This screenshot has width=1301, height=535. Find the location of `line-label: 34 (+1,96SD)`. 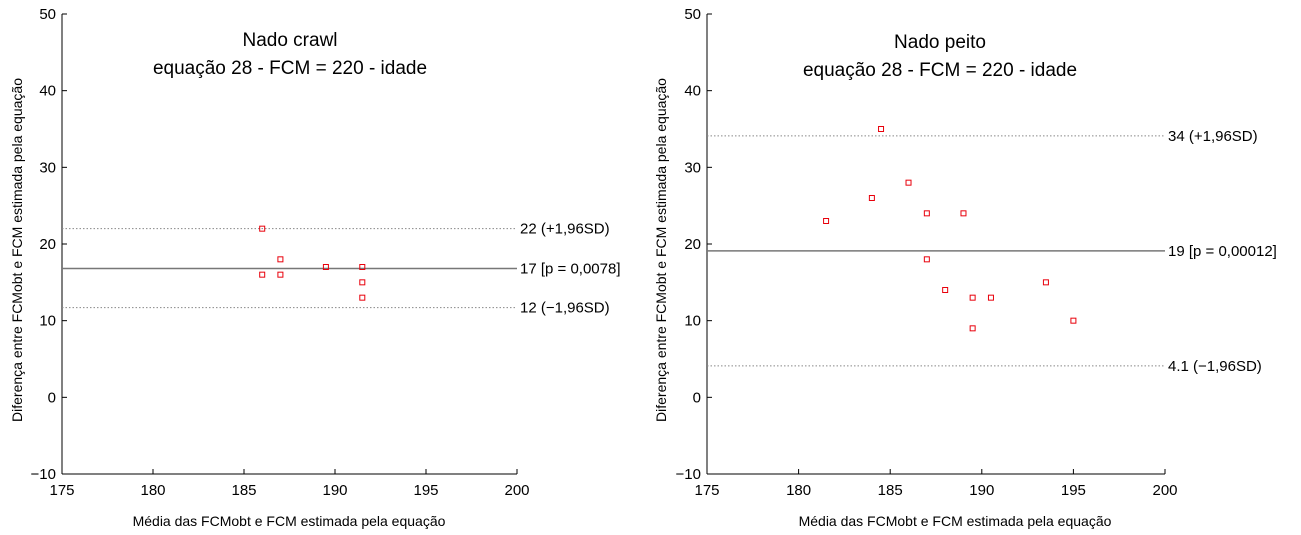

line-label: 34 (+1,96SD) is located at coordinates (1213, 136).